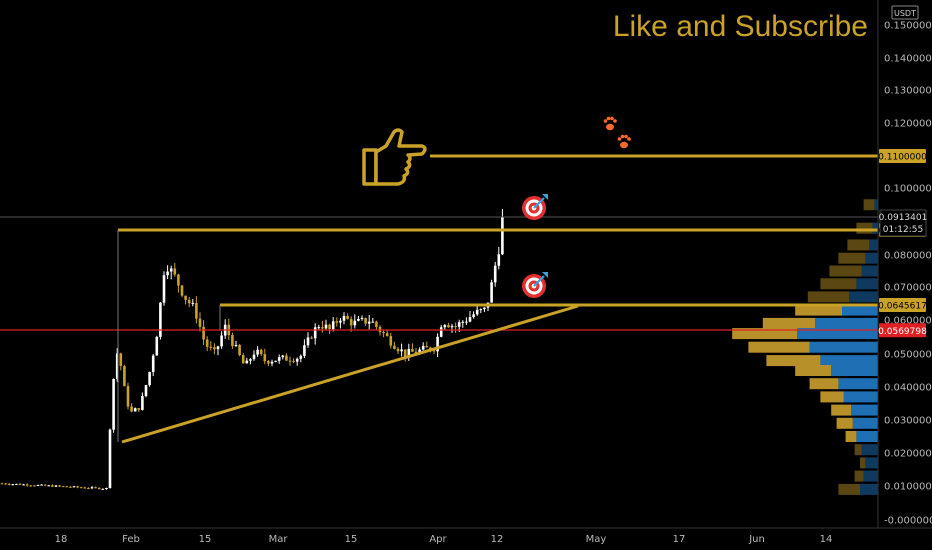 The width and height of the screenshot is (932, 550). What do you see at coordinates (679, 539) in the screenshot?
I see `time-tick-label: 17` at bounding box center [679, 539].